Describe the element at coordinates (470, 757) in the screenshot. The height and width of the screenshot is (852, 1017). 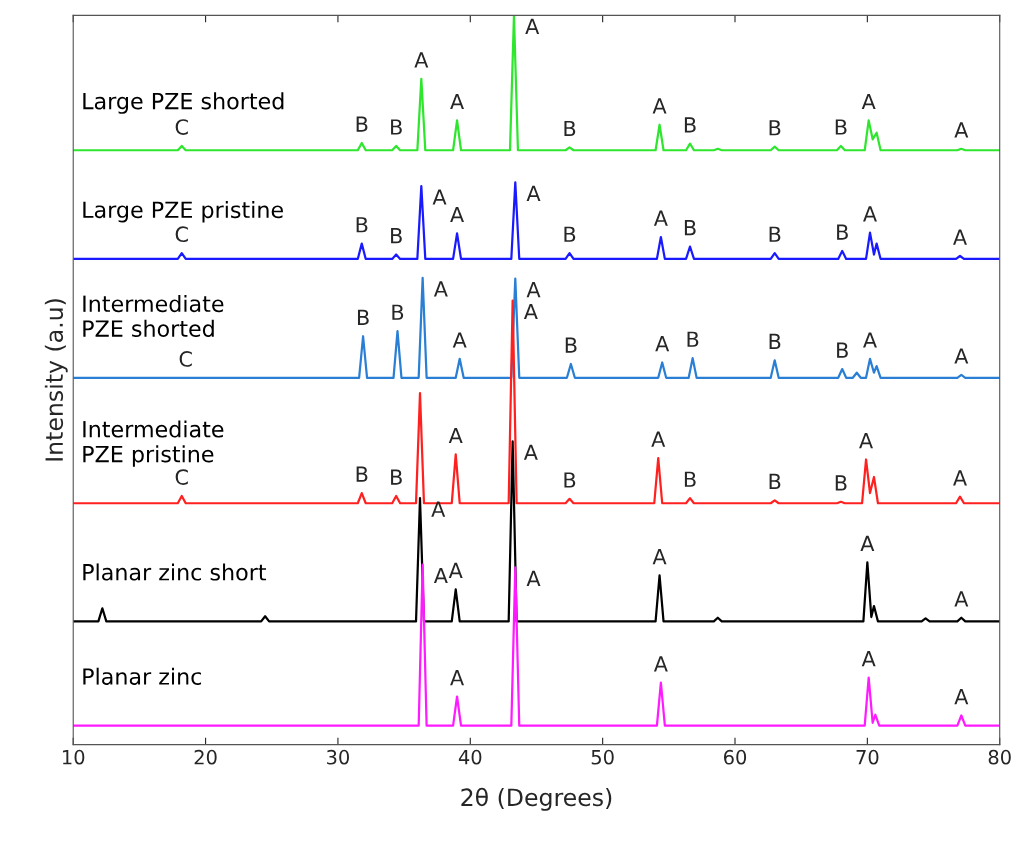
I see `x-tick-label: 40` at that location.